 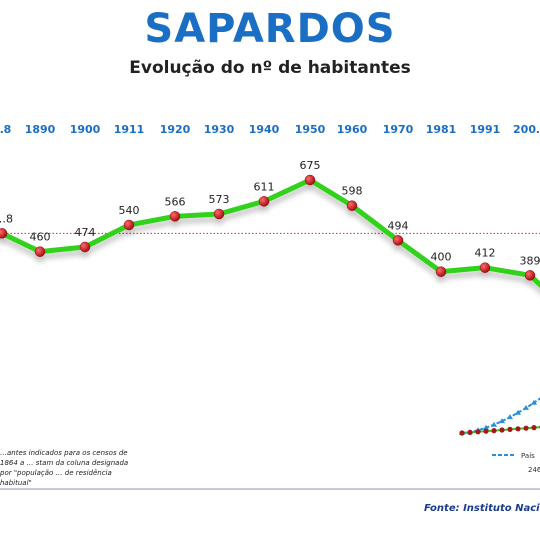 I want to click on x-tick-label: …8, so click(x=5, y=129).